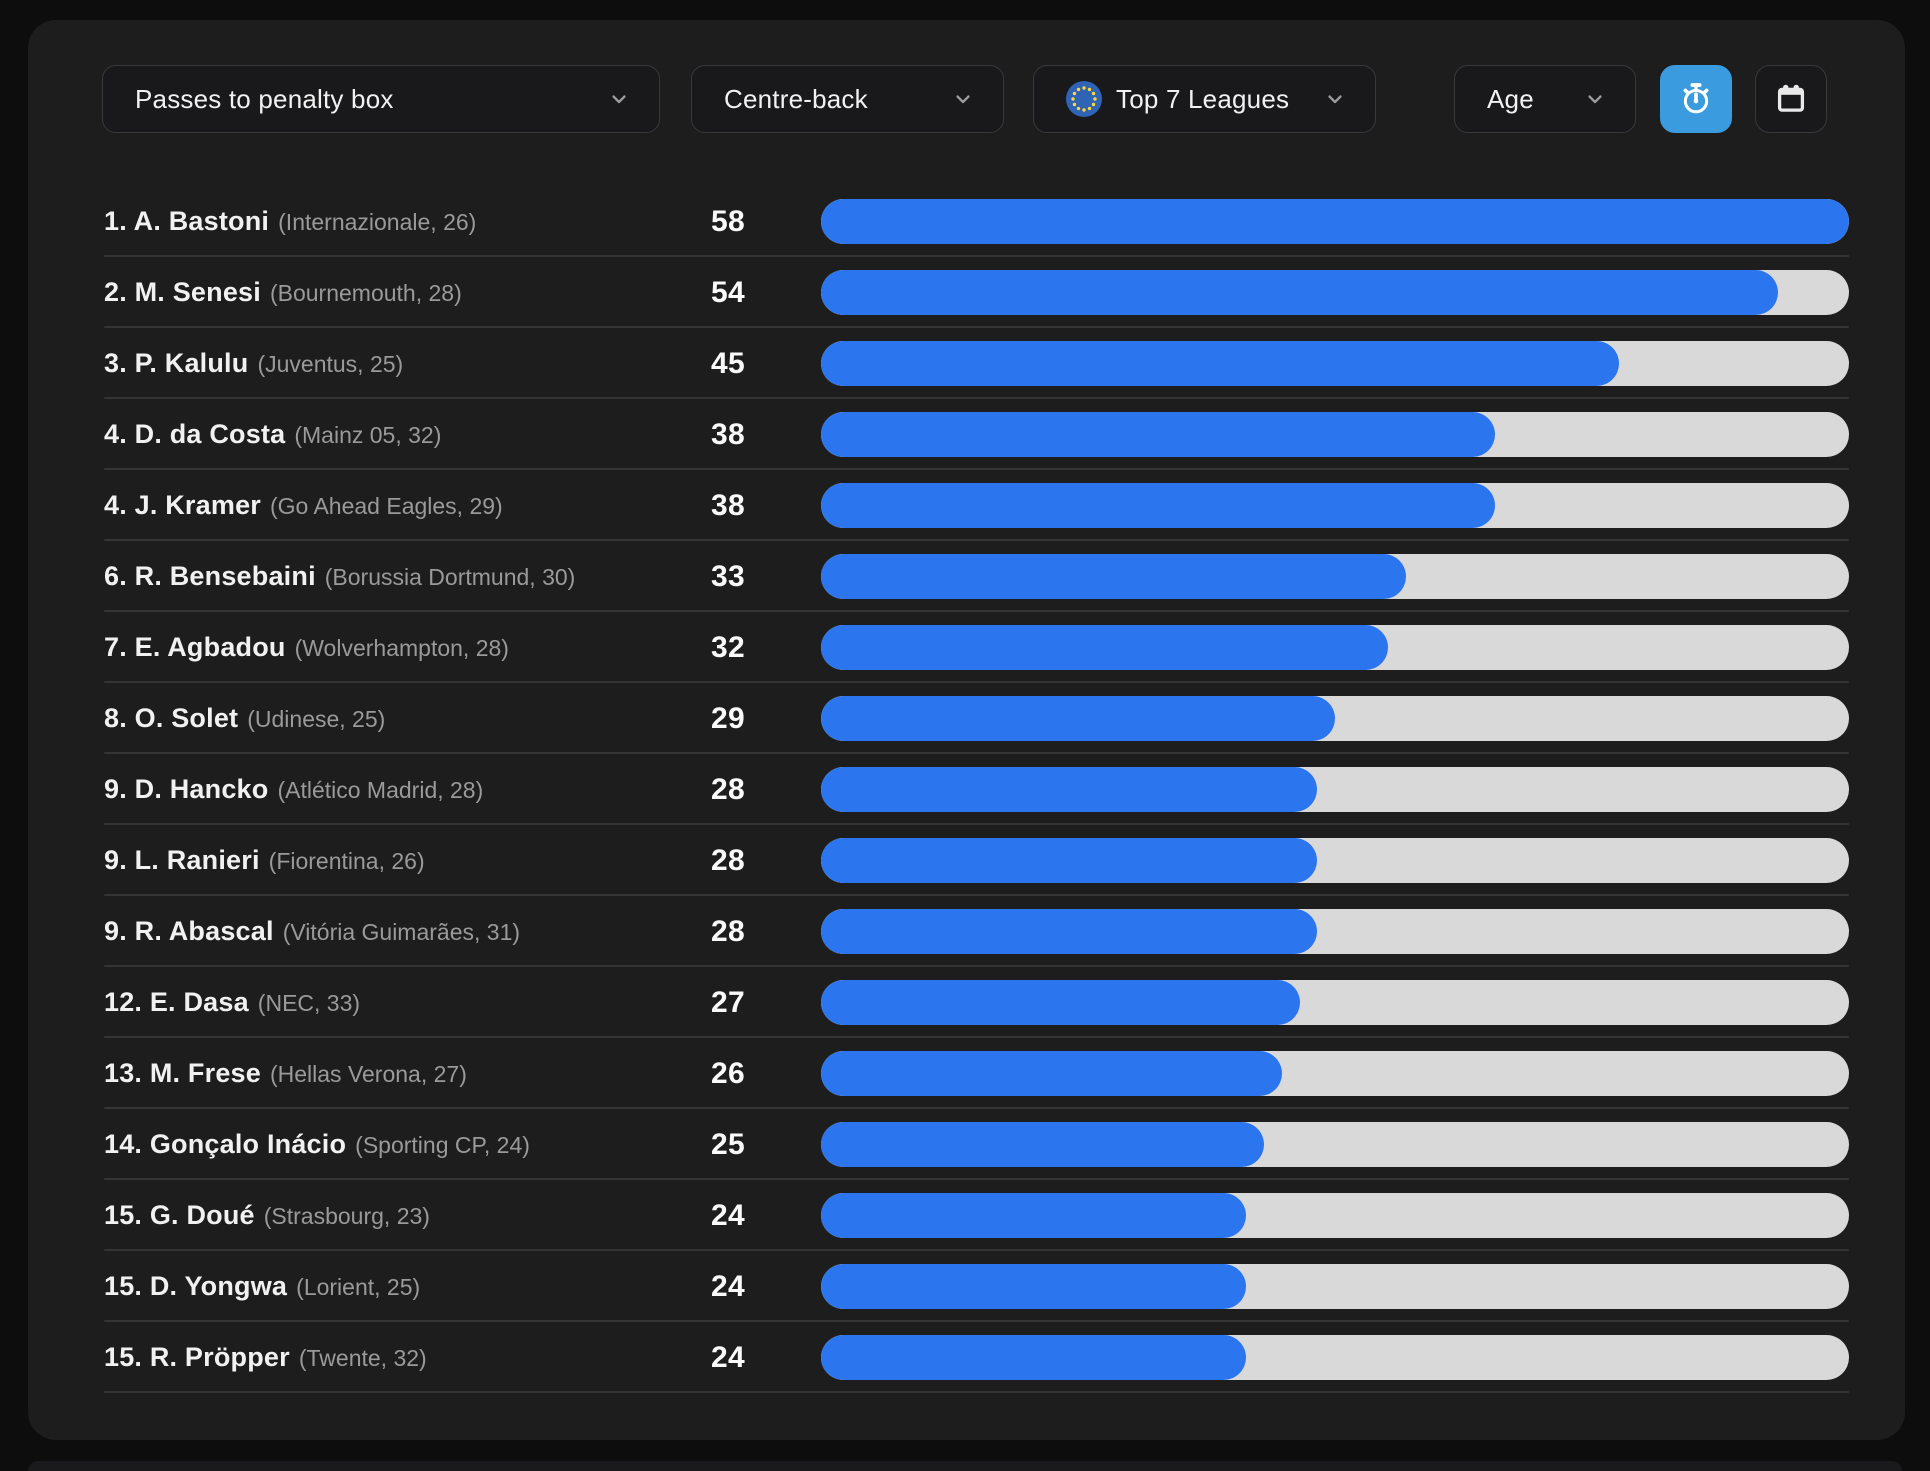 The width and height of the screenshot is (1930, 1471). What do you see at coordinates (210, 576) in the screenshot?
I see `player-rank-name: 6. R. Bensebaini` at bounding box center [210, 576].